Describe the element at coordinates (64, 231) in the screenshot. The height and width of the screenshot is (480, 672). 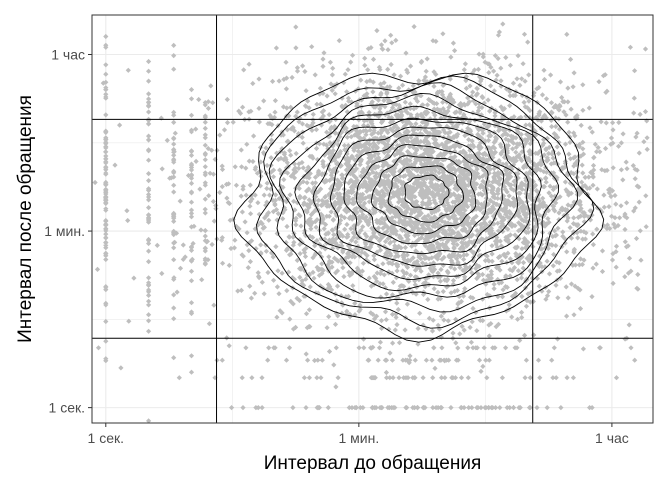
I see `y-tick-label: 1 мин.` at that location.